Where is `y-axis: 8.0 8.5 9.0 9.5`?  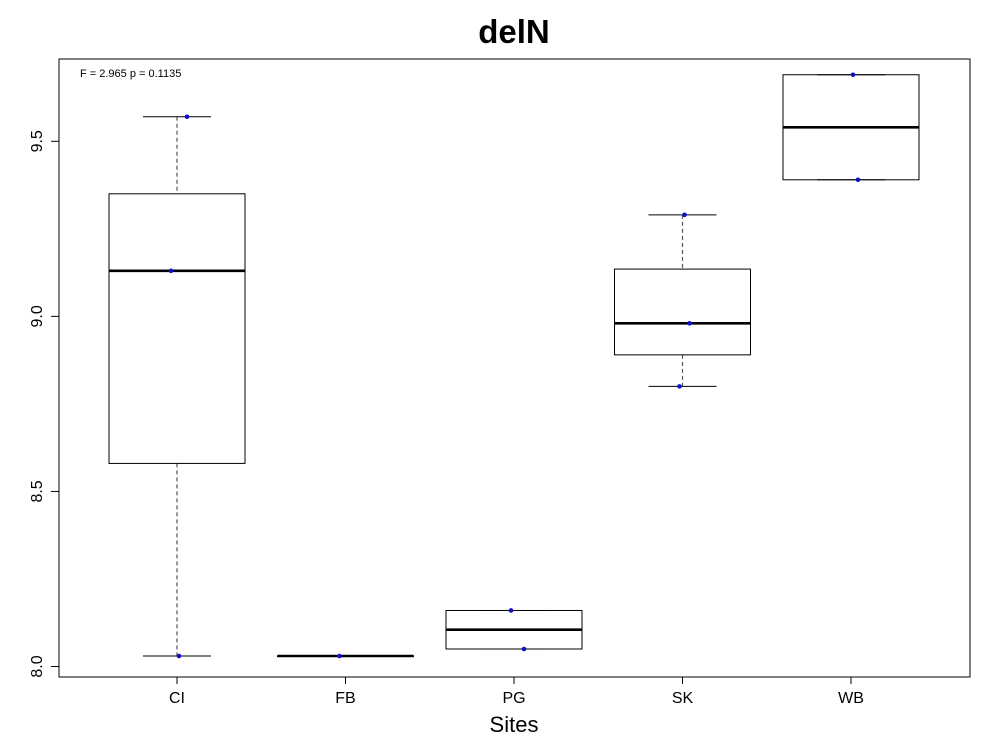
y-axis: 8.0 8.5 9.0 9.5 is located at coordinates (44, 404).